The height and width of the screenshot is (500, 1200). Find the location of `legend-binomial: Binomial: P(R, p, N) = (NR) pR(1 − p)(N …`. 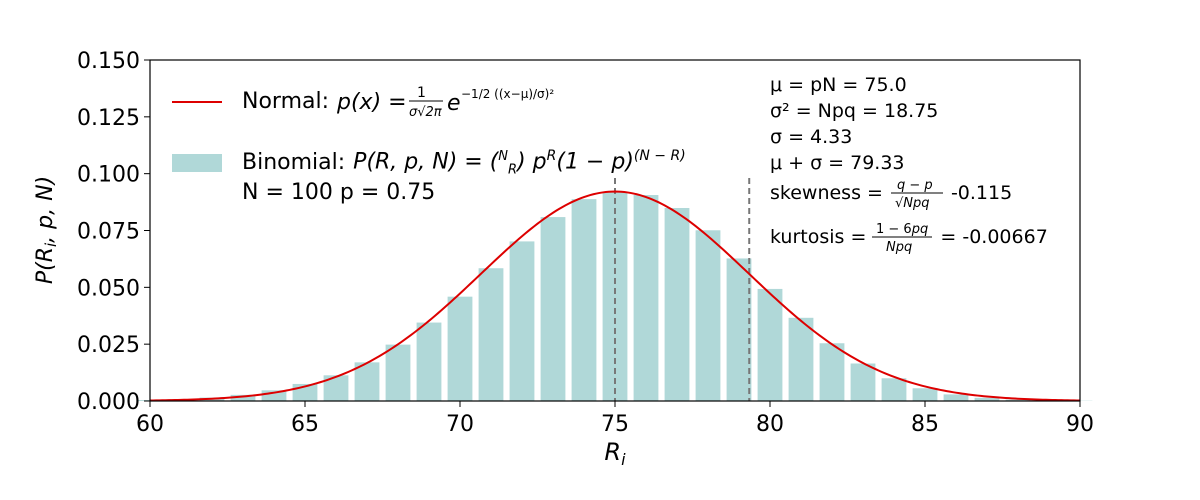

legend-binomial: Binomial: P(R, p, N) = (NR) pR(1 − p)(N … is located at coordinates (429, 173).